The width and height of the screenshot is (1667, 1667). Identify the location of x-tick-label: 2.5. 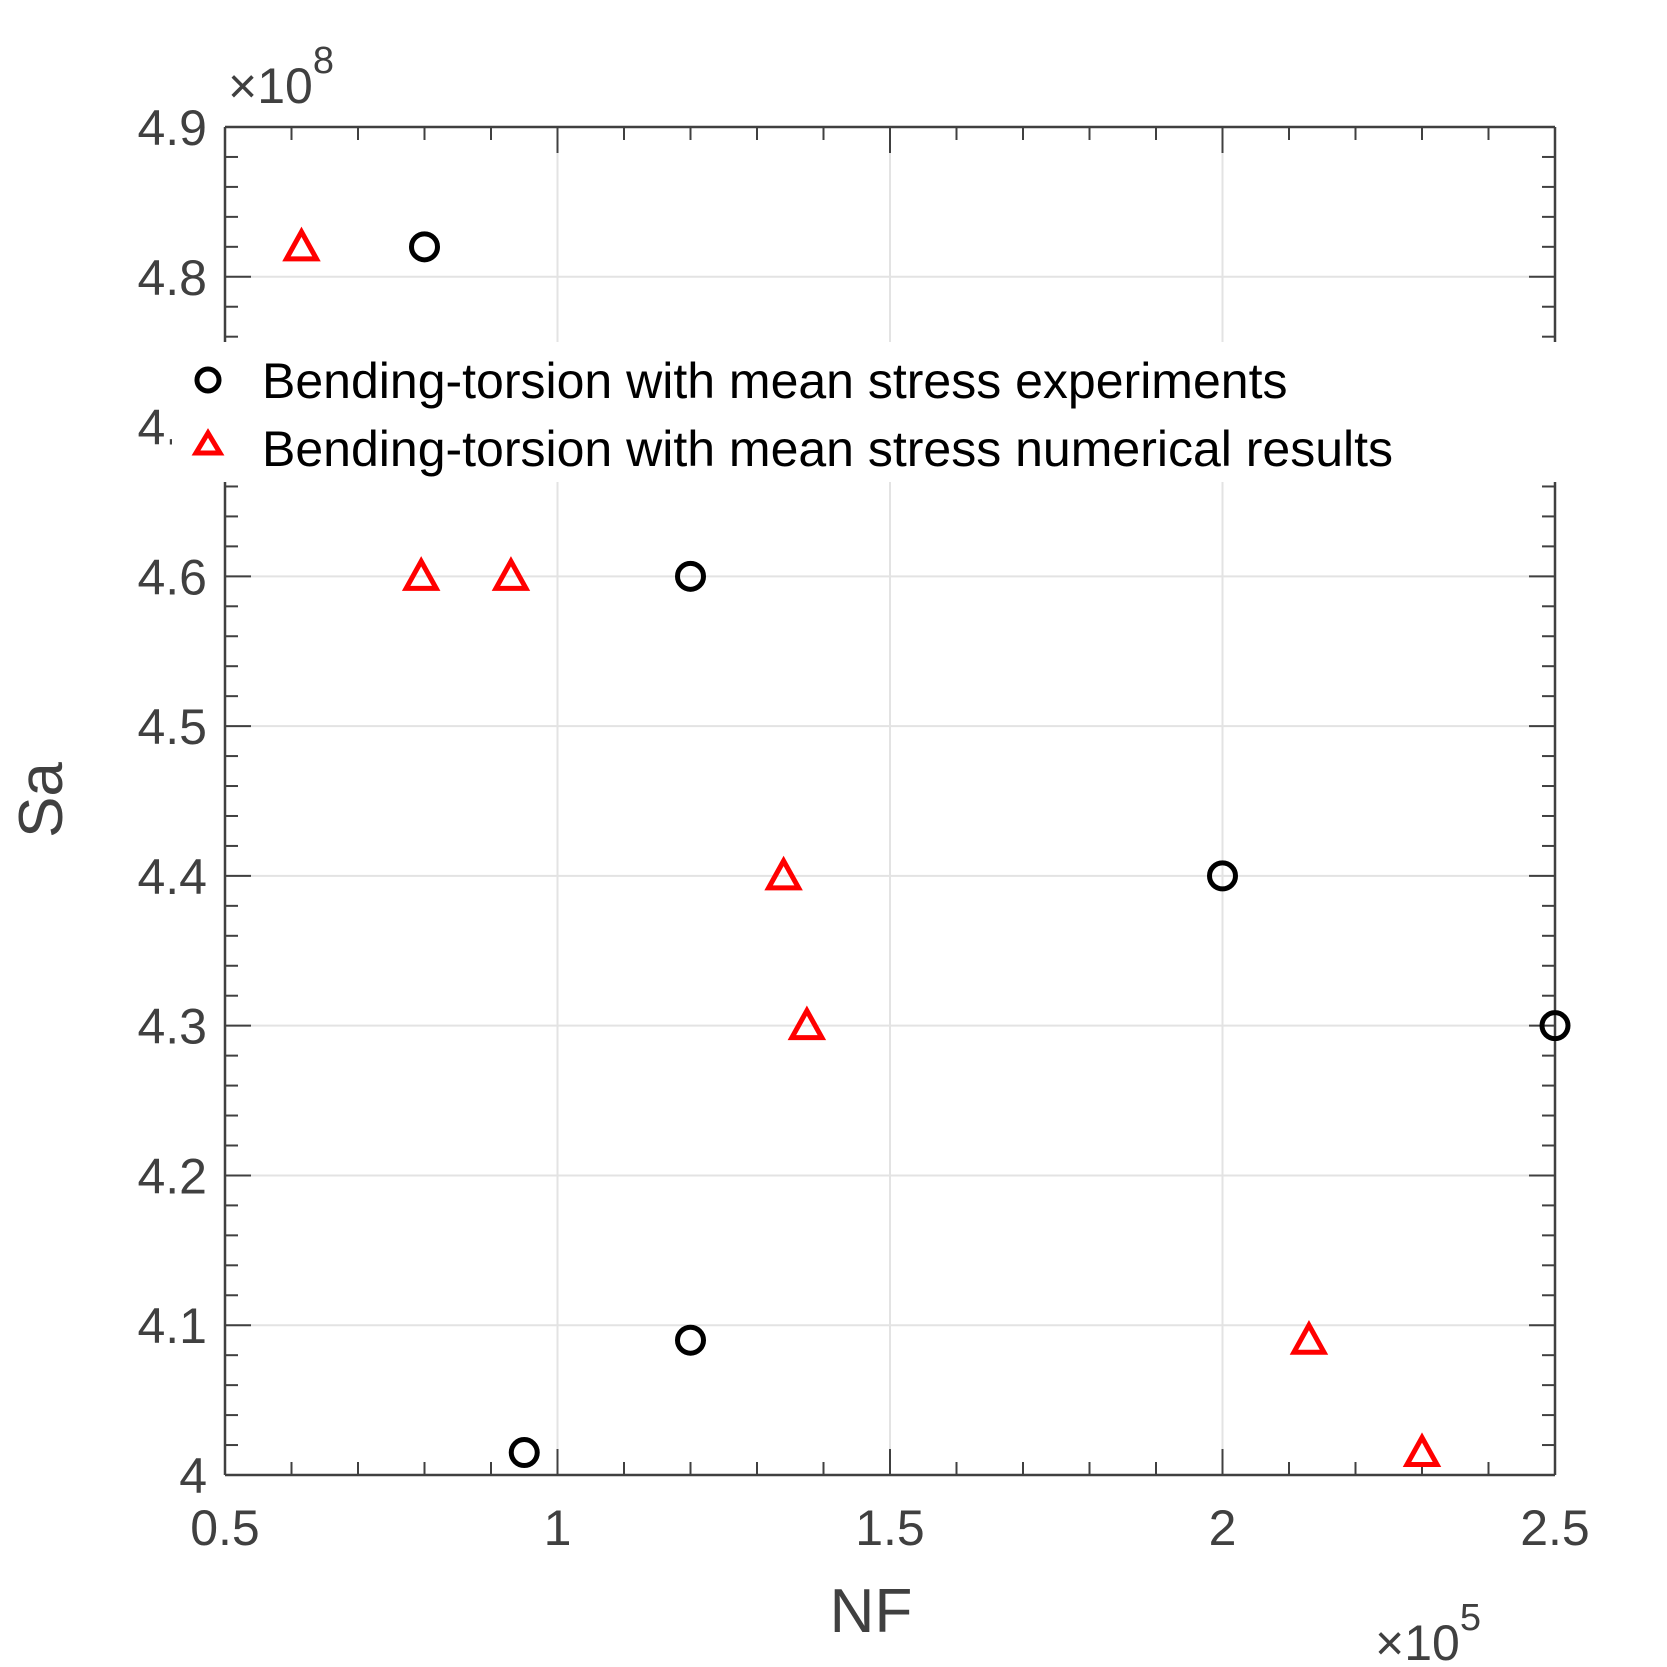
(1555, 1528).